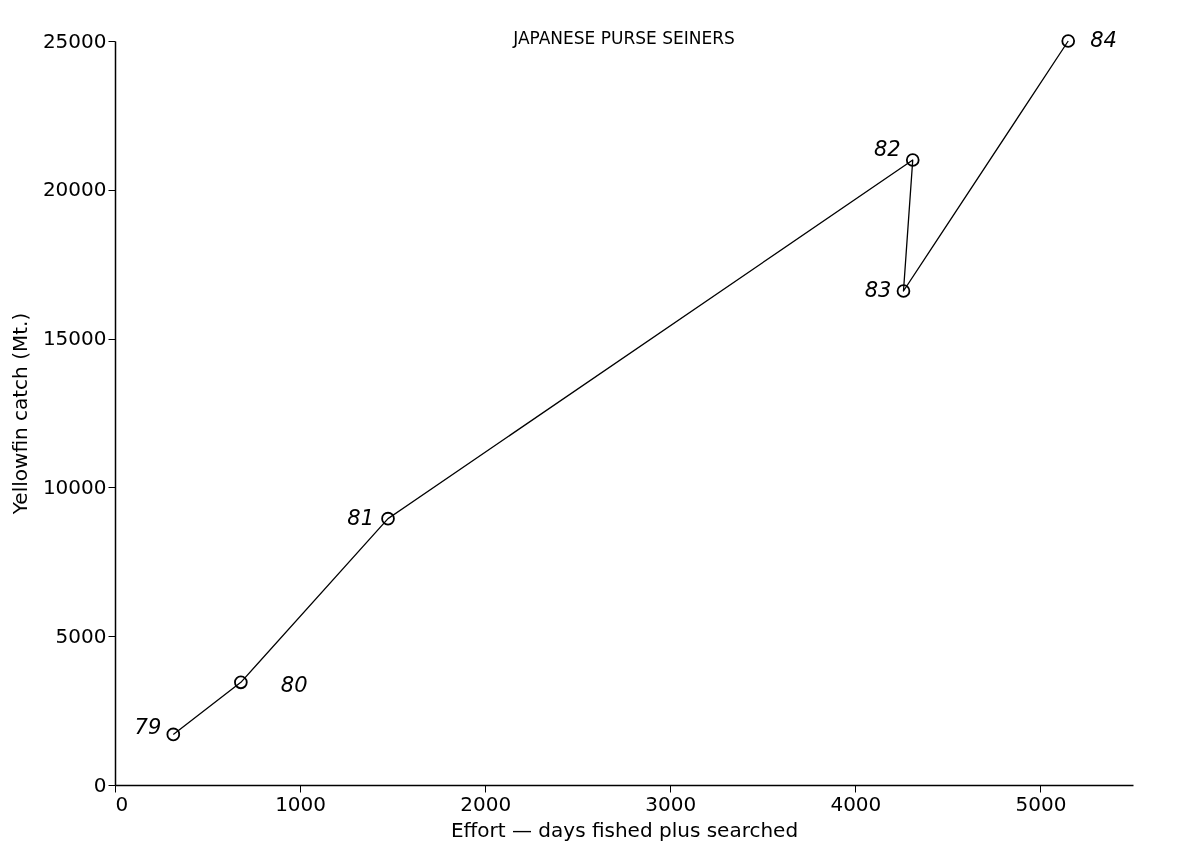 This screenshot has height=853, width=1203. I want to click on x-axis-title: Effort — days fished plus searched, so click(624, 829).